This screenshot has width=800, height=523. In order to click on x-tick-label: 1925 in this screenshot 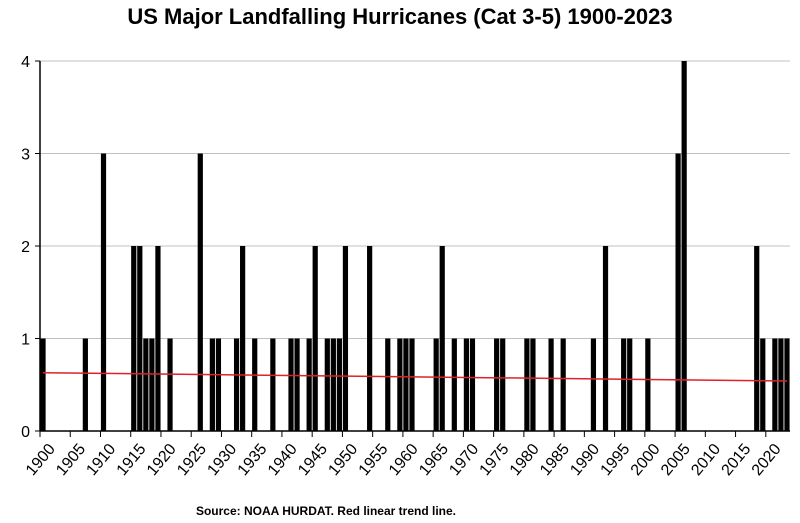, I will do `click(192, 460)`.